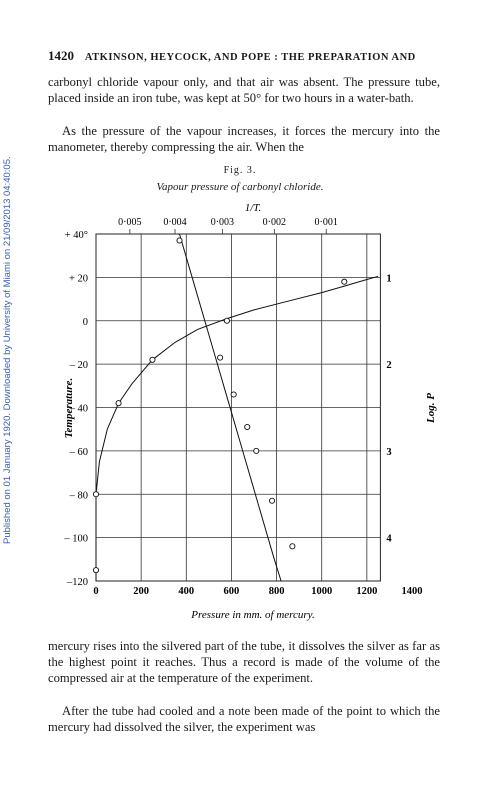 This screenshot has height=792, width=480. What do you see at coordinates (389, 539) in the screenshot?
I see `right-tick-label: 4` at bounding box center [389, 539].